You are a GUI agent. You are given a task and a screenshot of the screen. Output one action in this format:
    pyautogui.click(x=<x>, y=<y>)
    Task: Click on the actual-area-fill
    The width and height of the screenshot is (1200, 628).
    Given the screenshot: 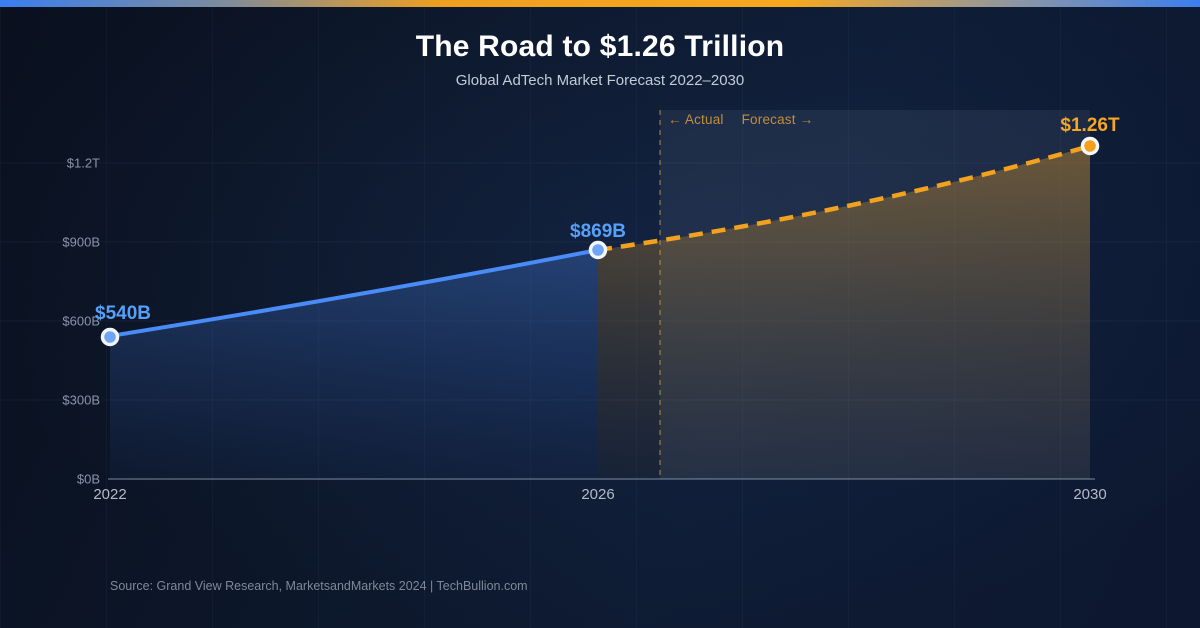 What is the action you would take?
    pyautogui.click(x=354, y=364)
    